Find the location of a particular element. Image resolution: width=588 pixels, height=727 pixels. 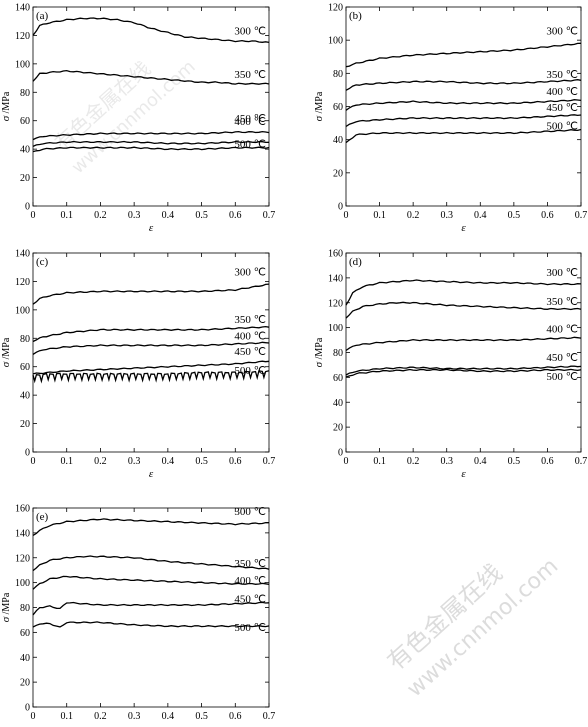

y-tick-label: 160 is located at coordinates (22, 509).